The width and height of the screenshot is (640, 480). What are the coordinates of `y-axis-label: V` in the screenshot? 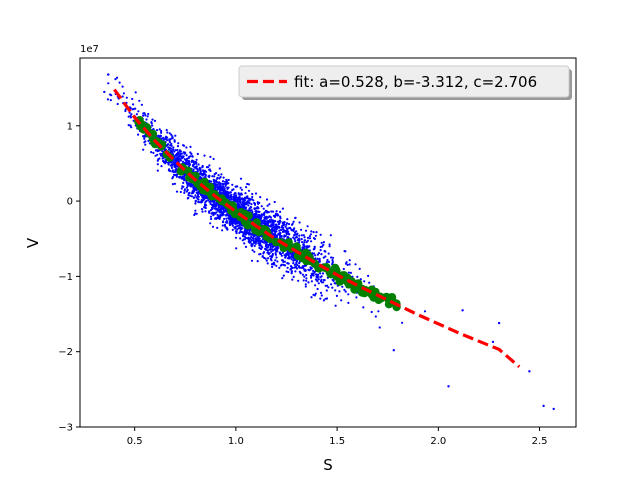 It's located at (33, 242).